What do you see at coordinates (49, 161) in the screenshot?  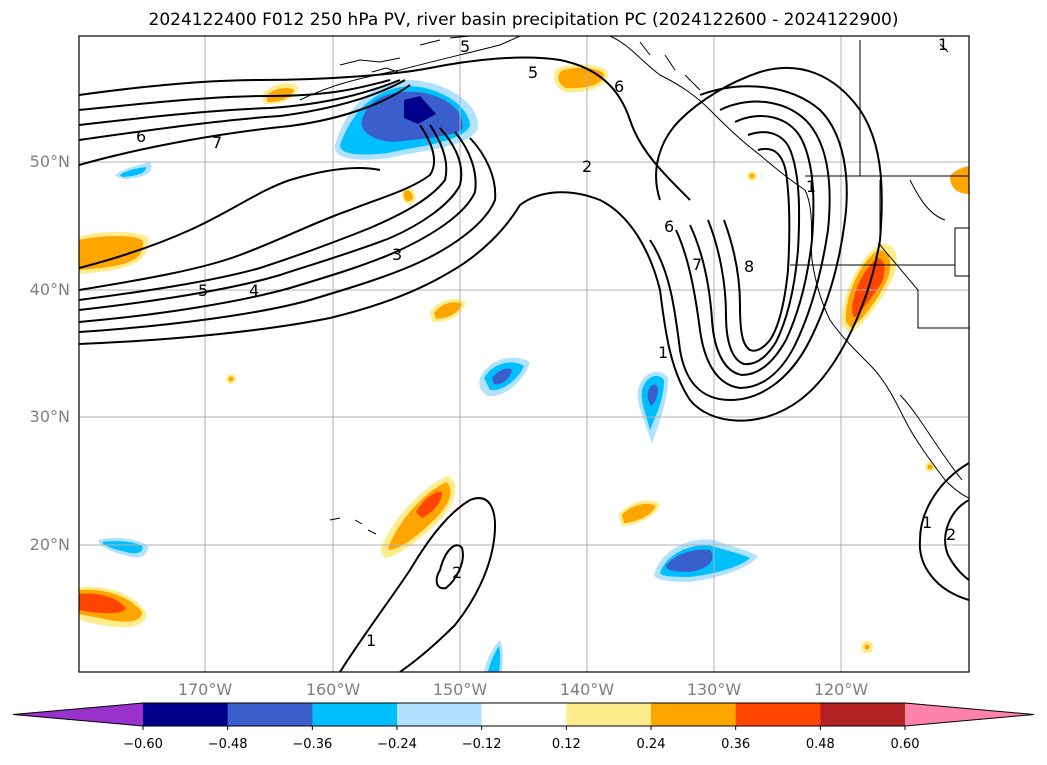 I see `lat-label-50n: 50°N` at bounding box center [49, 161].